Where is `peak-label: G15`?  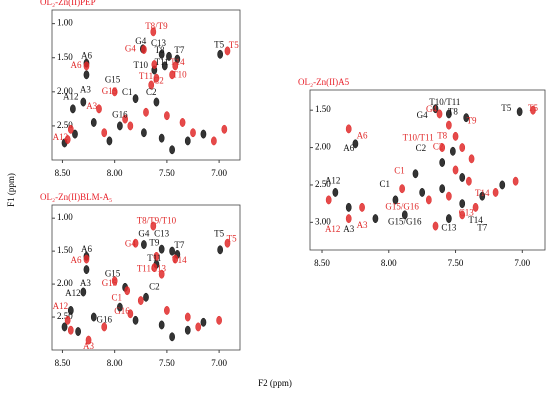 peak-label: G15 is located at coordinates (110, 91).